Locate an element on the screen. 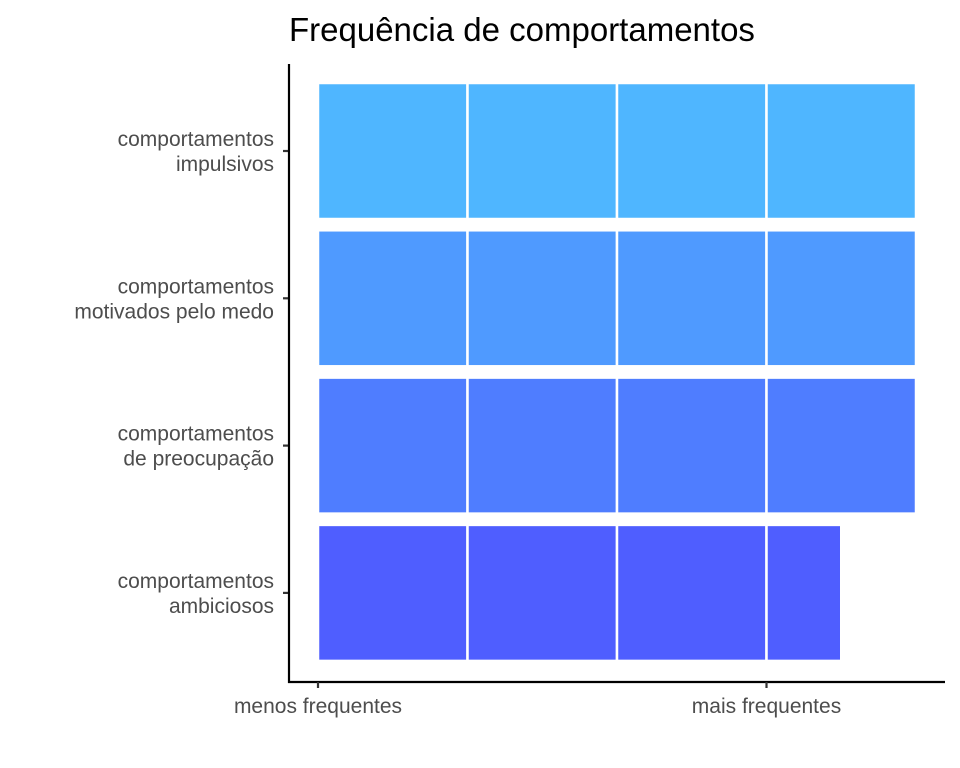 This screenshot has height=768, width=960. y-tick-label: comportamentos motivados pelo medo is located at coordinates (174, 299).